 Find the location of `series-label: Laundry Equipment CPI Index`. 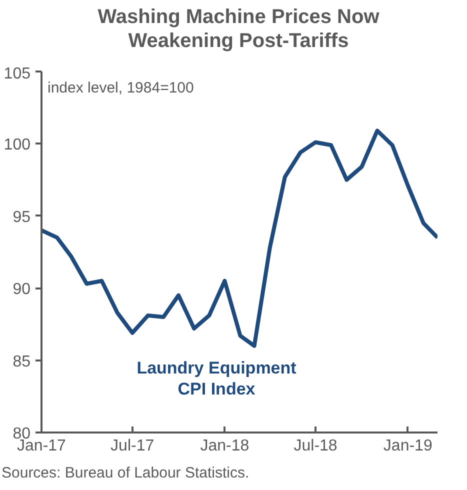

series-label: Laundry Equipment CPI Index is located at coordinates (216, 378).